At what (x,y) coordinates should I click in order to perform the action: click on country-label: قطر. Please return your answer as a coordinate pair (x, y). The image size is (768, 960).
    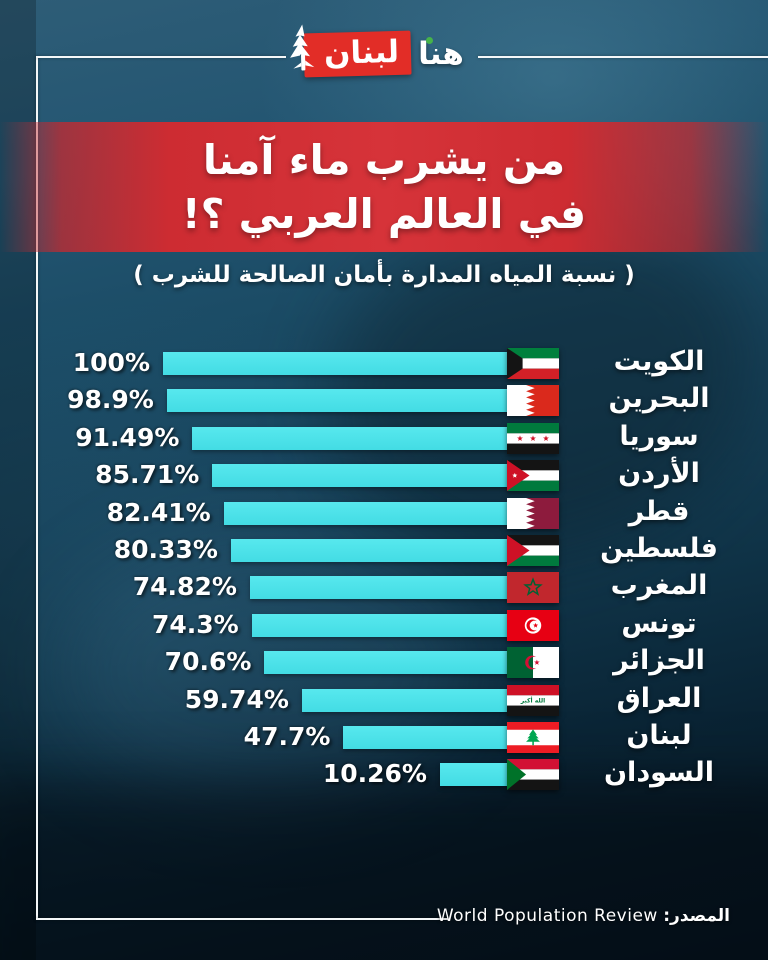
    Looking at the image, I should click on (659, 511).